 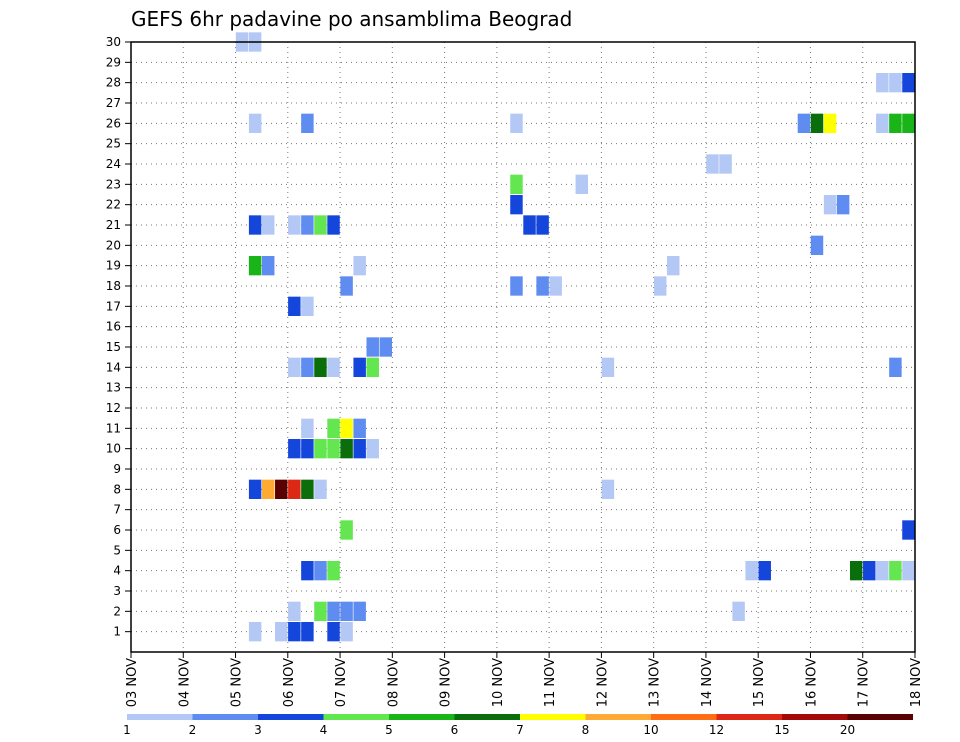 What do you see at coordinates (127, 730) in the screenshot?
I see `colorbar-label: 1` at bounding box center [127, 730].